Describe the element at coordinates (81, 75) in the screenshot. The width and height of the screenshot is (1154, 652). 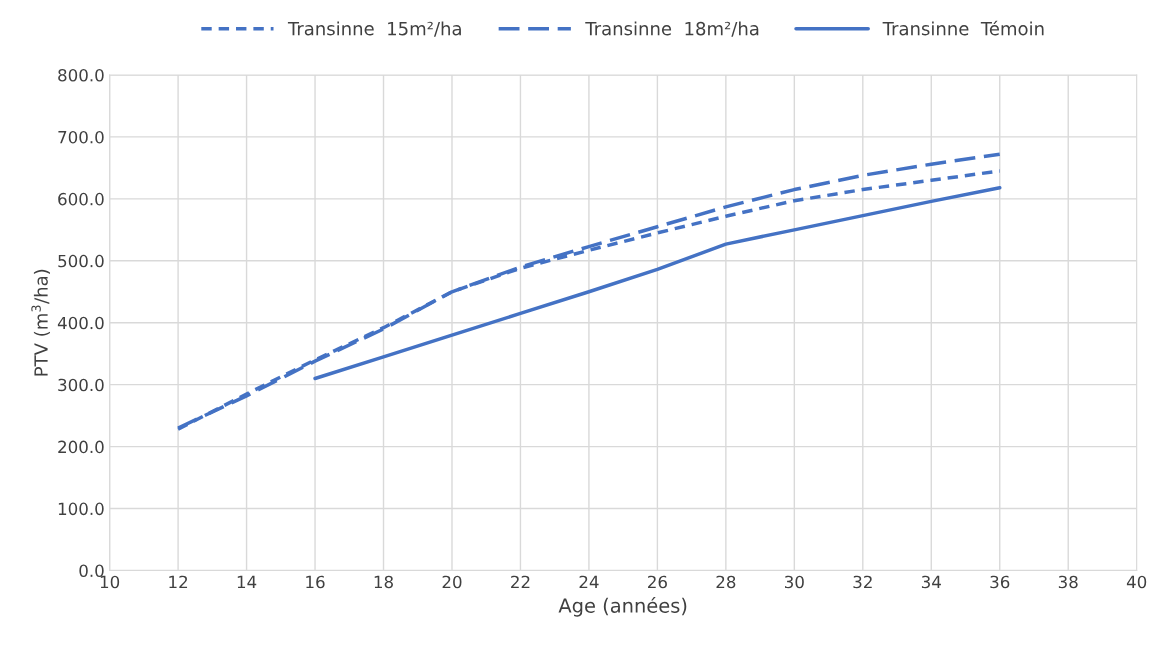
I see `y-tick-label: 800.0` at that location.